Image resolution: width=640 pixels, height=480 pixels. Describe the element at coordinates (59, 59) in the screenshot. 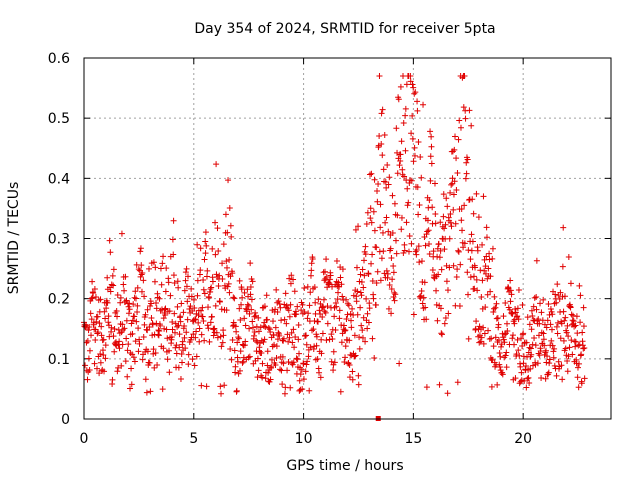

I see `y-tick-label: 0.6` at that location.